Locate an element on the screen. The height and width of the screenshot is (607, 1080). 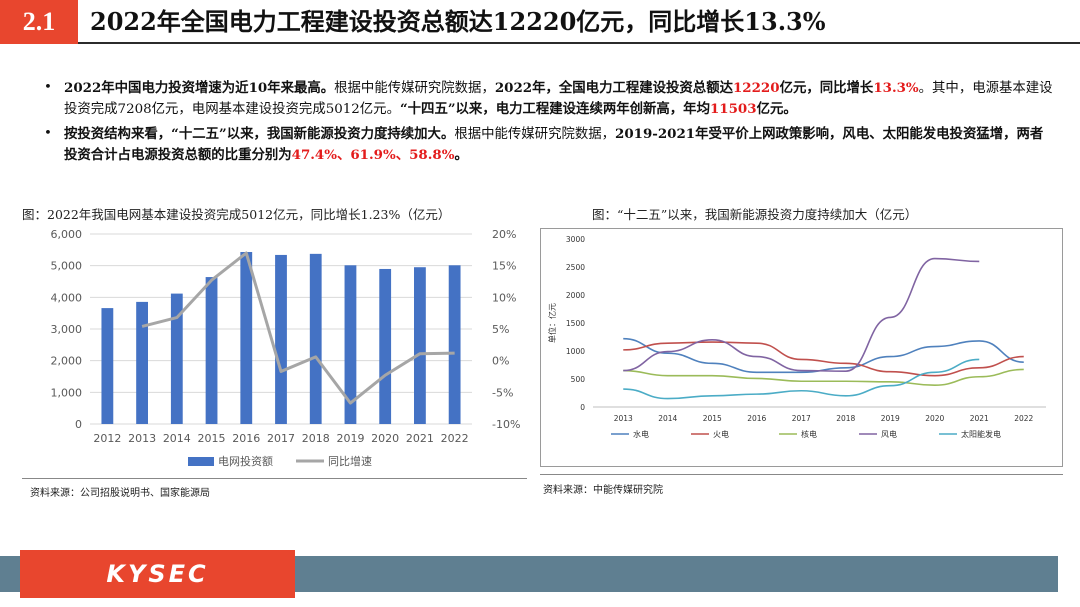
bullet-1-text-bold: 2022年，全国电力工程建设投资总额达 is located at coordinates (613, 88).